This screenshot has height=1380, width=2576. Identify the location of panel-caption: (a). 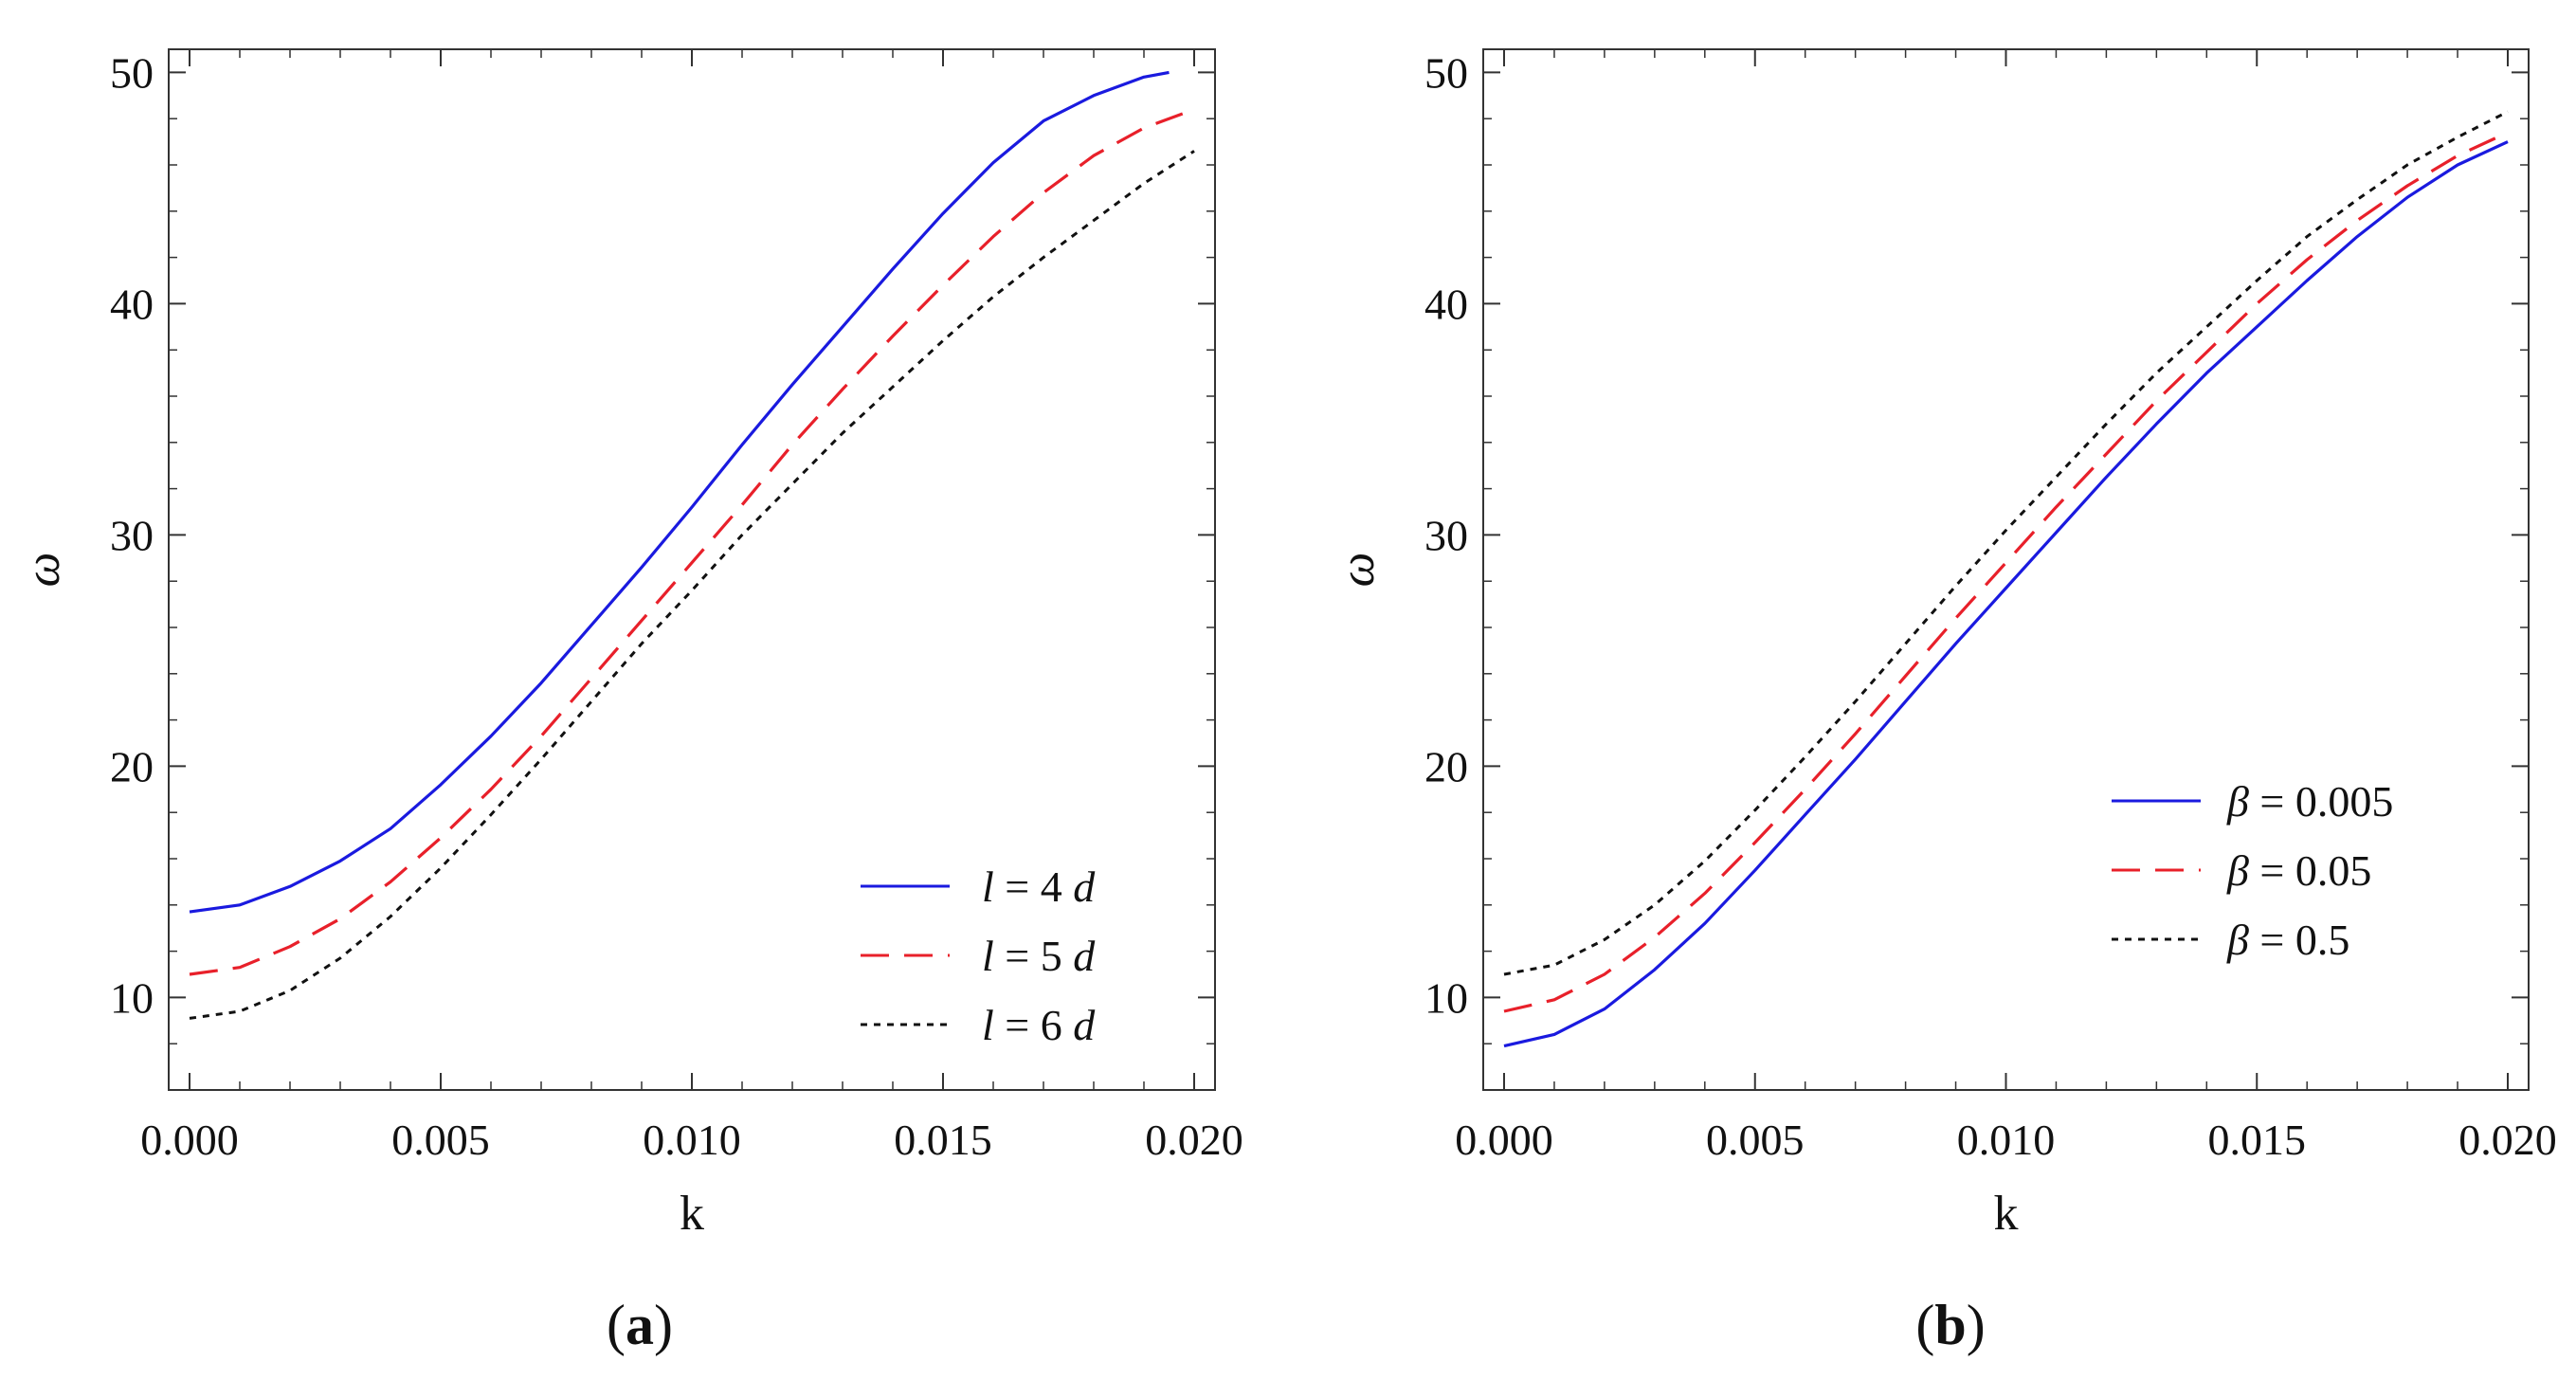
(640, 1325).